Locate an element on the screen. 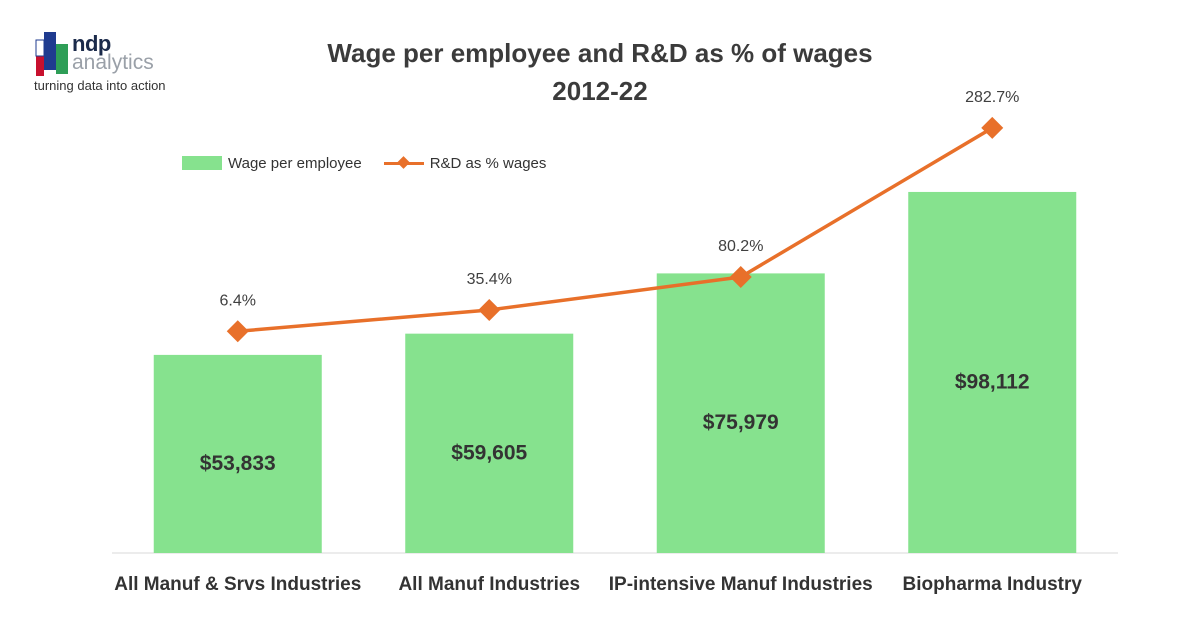 The height and width of the screenshot is (617, 1200). legend: Wage per employee R&D as % wages is located at coordinates (375, 163).